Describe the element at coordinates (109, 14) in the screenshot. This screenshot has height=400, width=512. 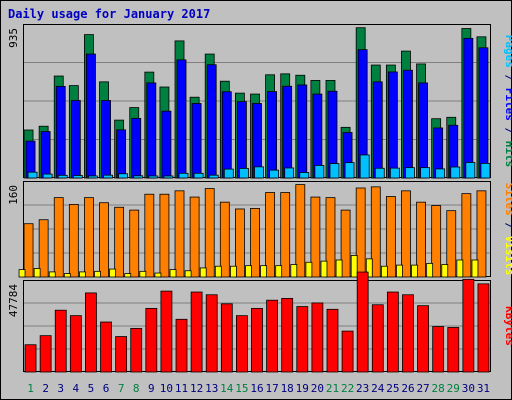
I see `chart-title: Daily usage for January 2017` at that location.